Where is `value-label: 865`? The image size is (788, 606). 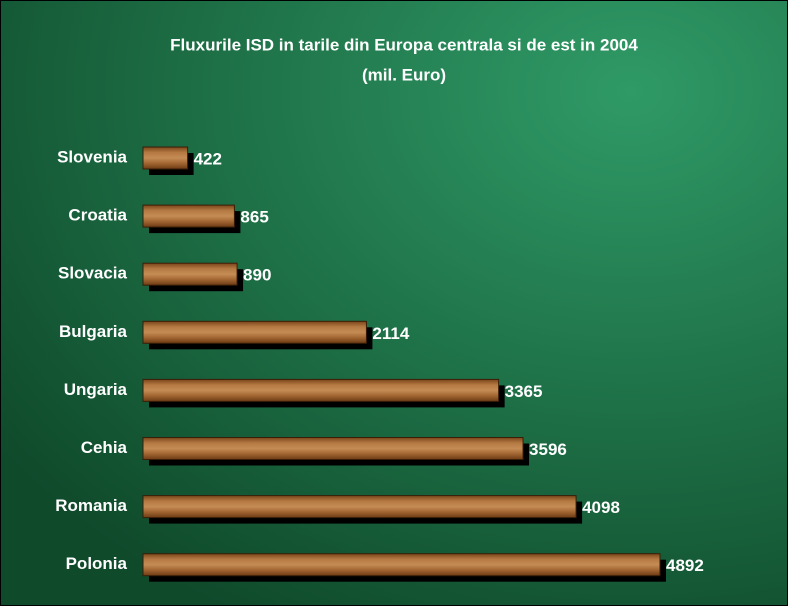
value-label: 865 is located at coordinates (254, 217).